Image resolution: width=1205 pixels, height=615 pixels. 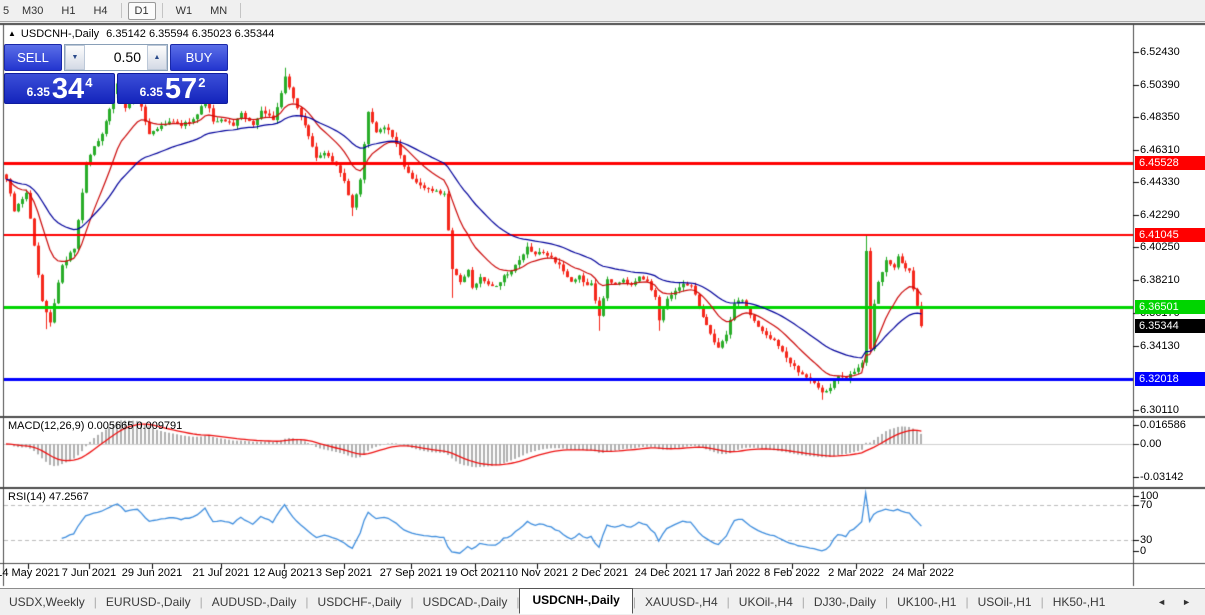 What do you see at coordinates (152, 573) in the screenshot?
I see `date-axis-tick-label: 29 Jun 2021` at bounding box center [152, 573].